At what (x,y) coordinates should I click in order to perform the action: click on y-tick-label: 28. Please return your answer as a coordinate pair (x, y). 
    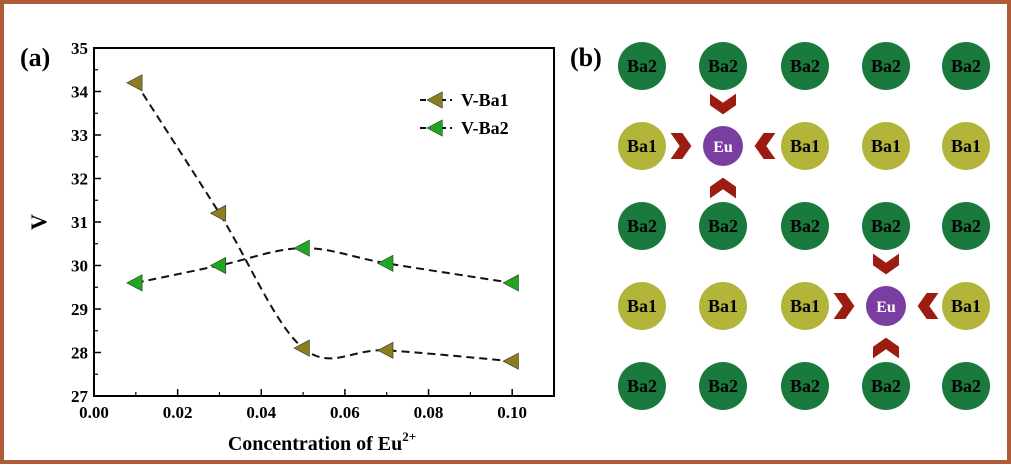
    Looking at the image, I should click on (79, 353).